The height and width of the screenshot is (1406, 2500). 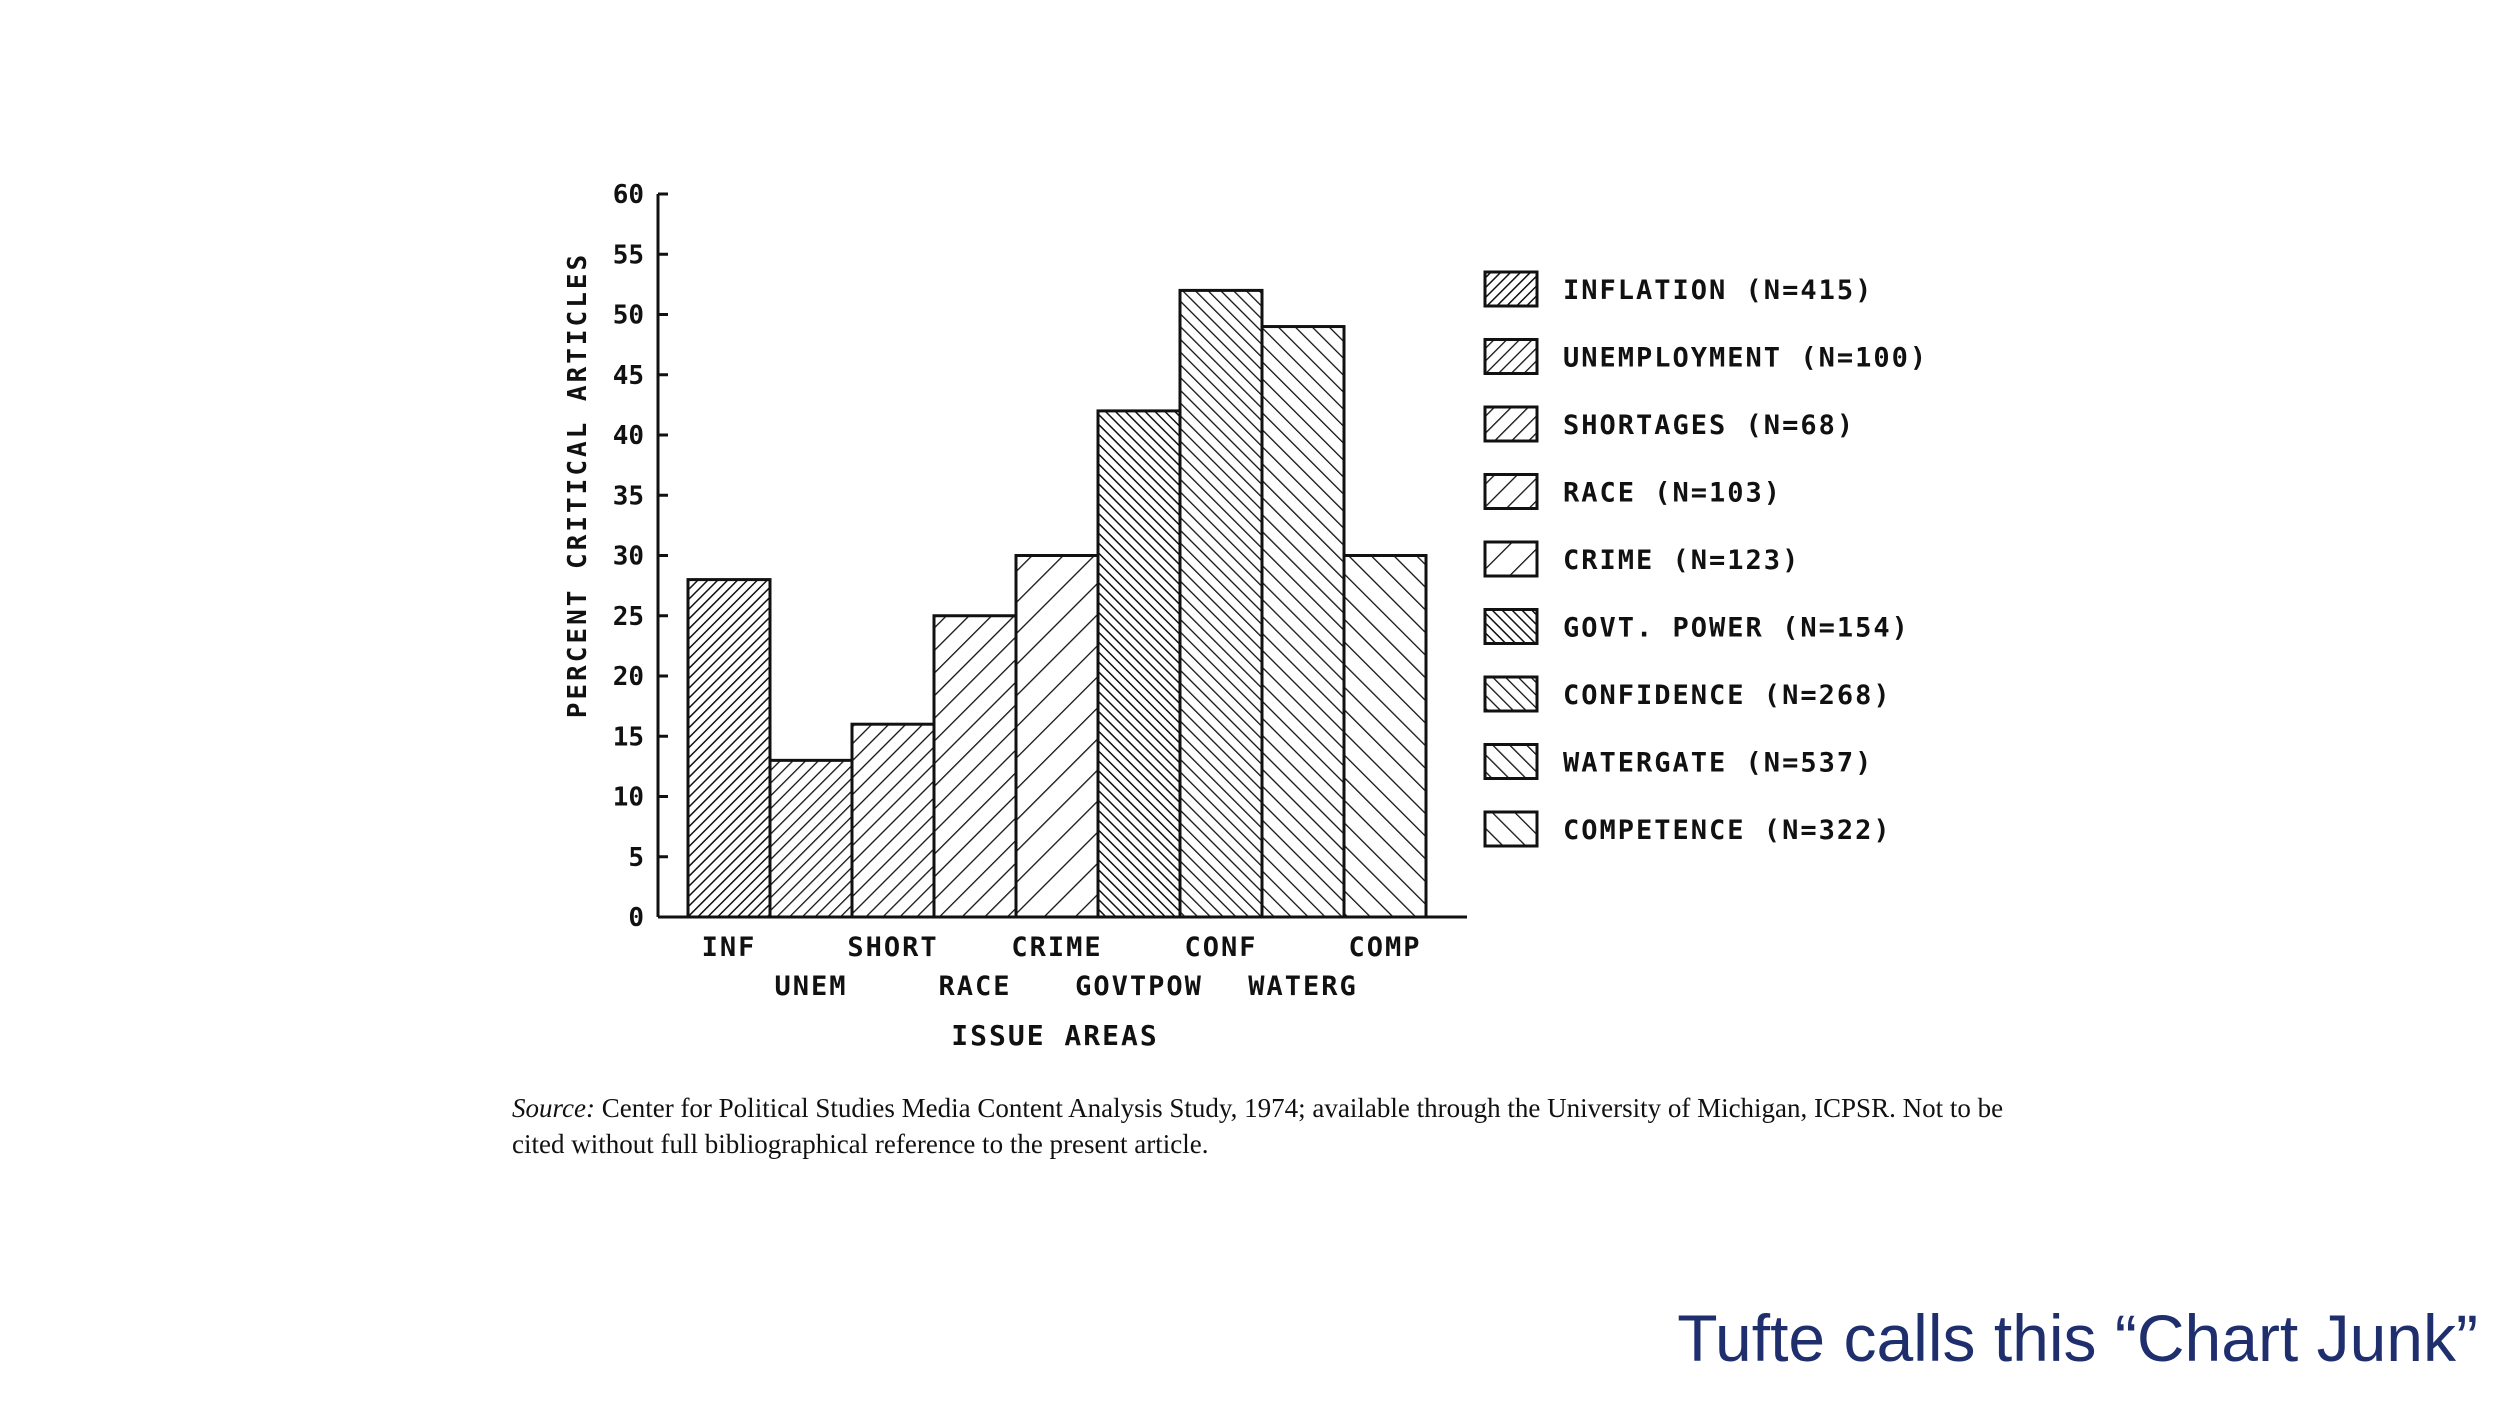 What do you see at coordinates (1709, 425) in the screenshot?
I see `legend-label: SHORTAGES (N=68)` at bounding box center [1709, 425].